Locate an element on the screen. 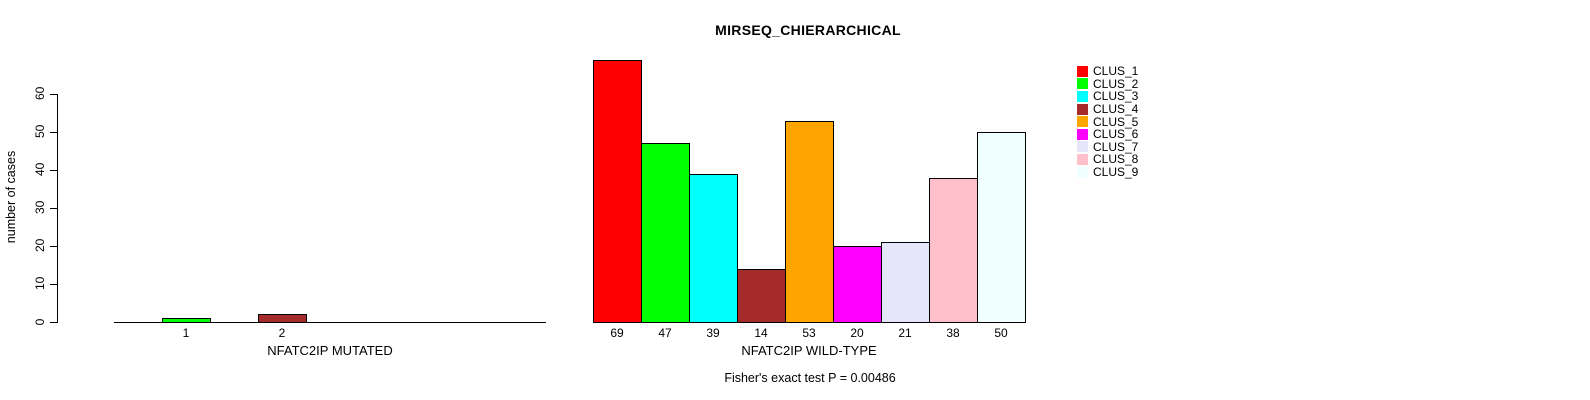 The image size is (1590, 400). legend-row-clus_3: CLUS_3 is located at coordinates (1107, 96).